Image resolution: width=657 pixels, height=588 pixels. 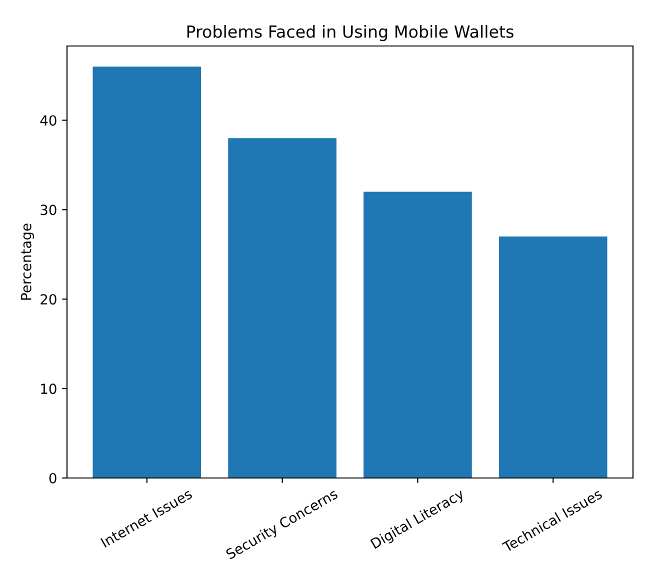 What do you see at coordinates (48, 299) in the screenshot?
I see `y-tick-label: 20` at bounding box center [48, 299].